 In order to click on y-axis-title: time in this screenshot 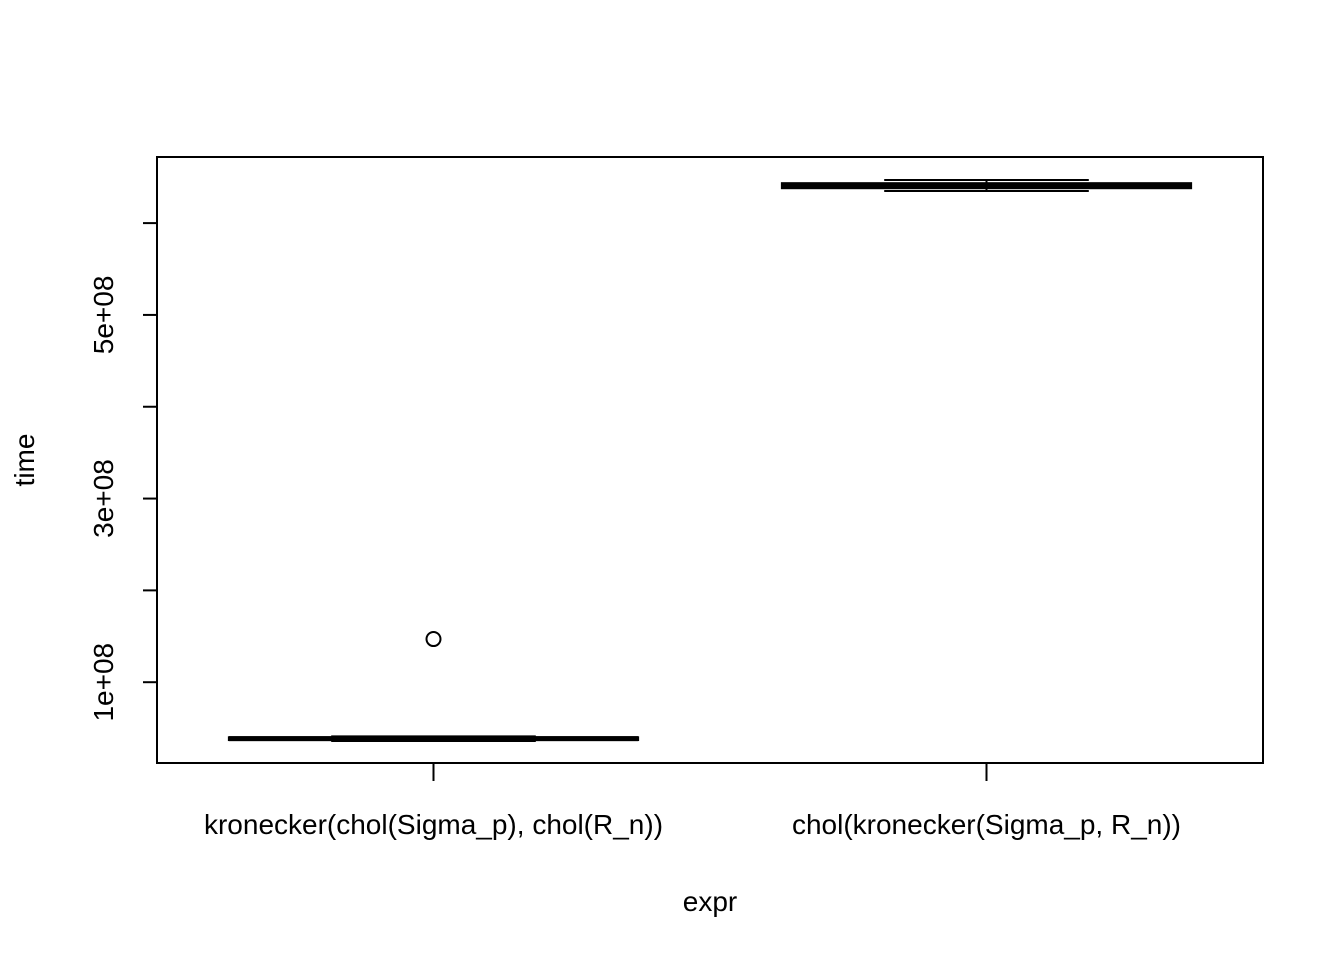, I will do `click(24, 460)`.